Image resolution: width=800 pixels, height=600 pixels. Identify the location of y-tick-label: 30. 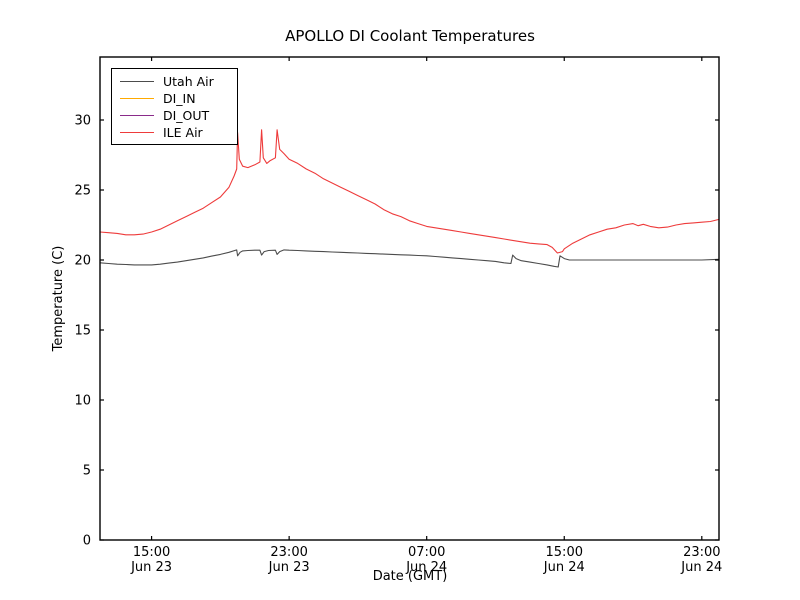
(82, 121).